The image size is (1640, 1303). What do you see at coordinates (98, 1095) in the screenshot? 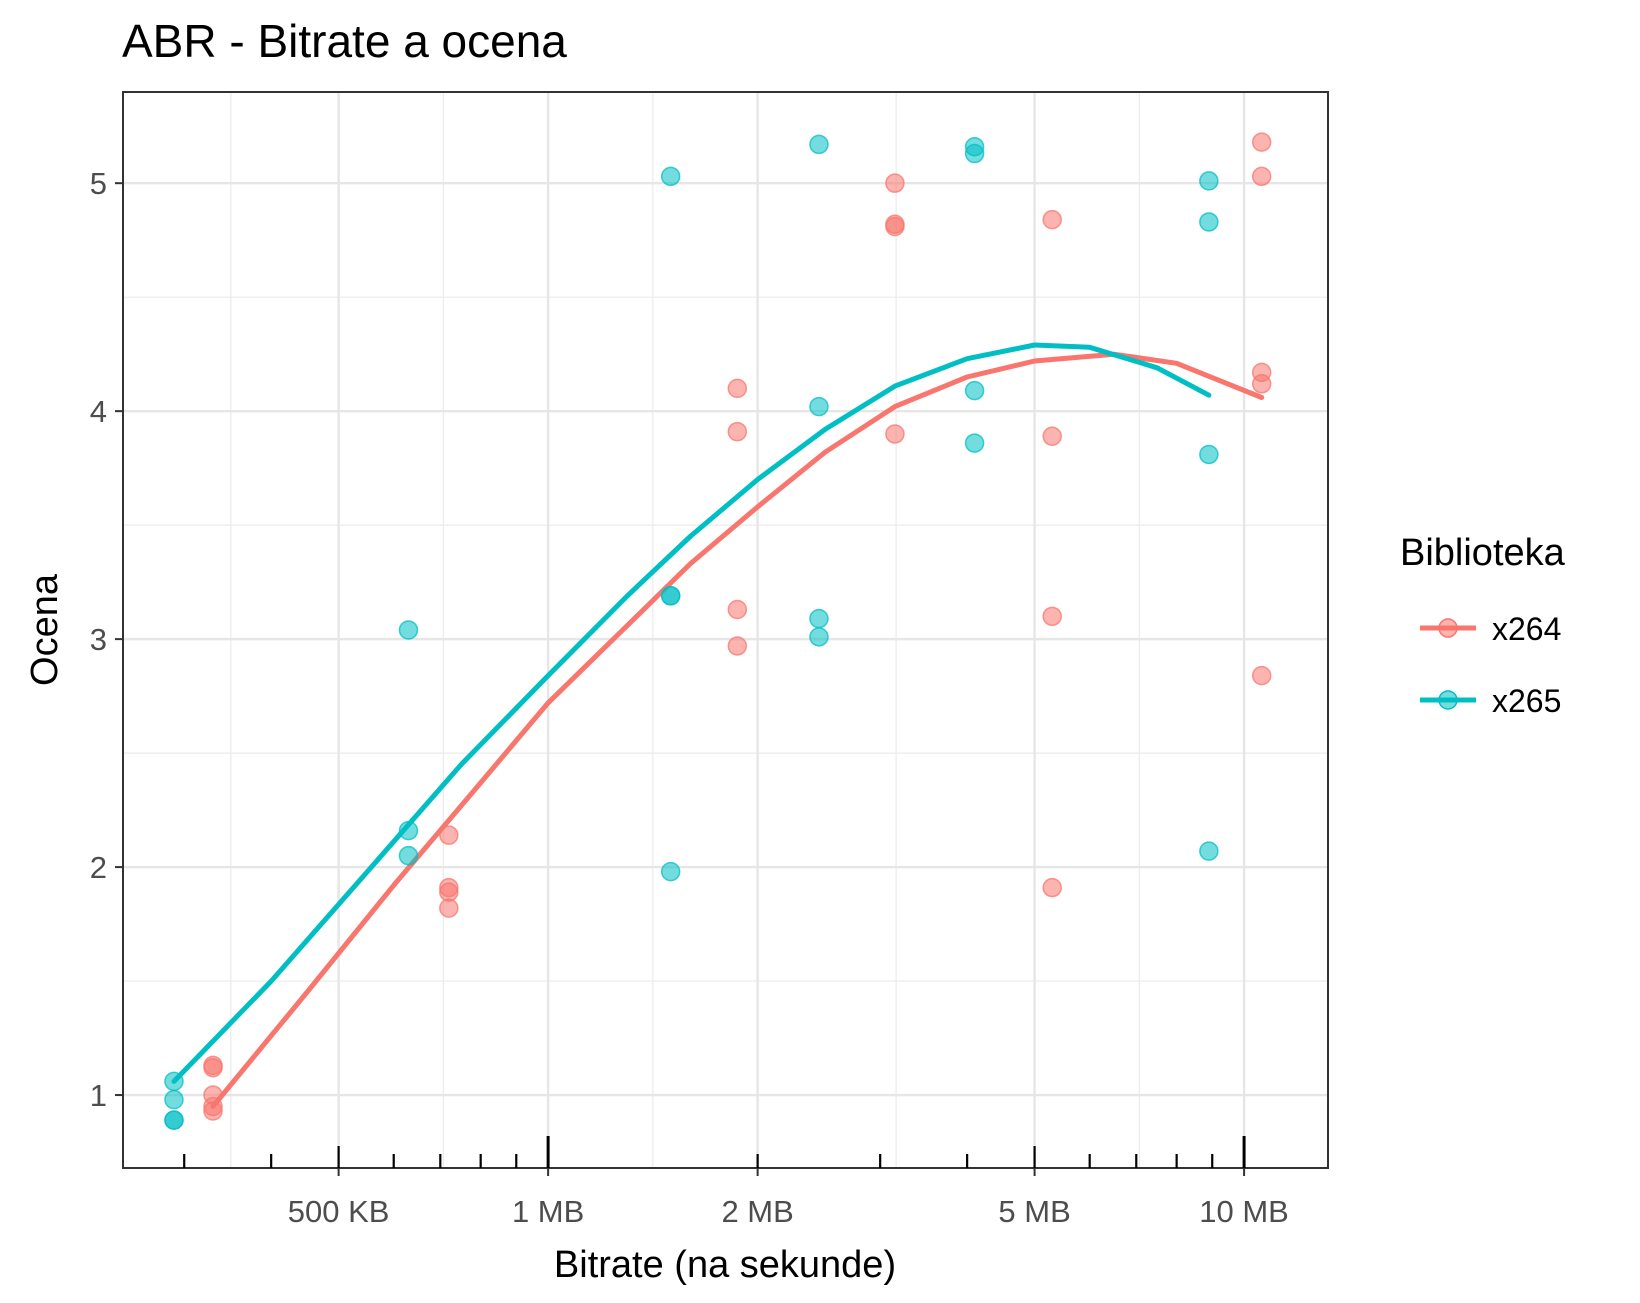
I see `y-tick-label: 1` at bounding box center [98, 1095].